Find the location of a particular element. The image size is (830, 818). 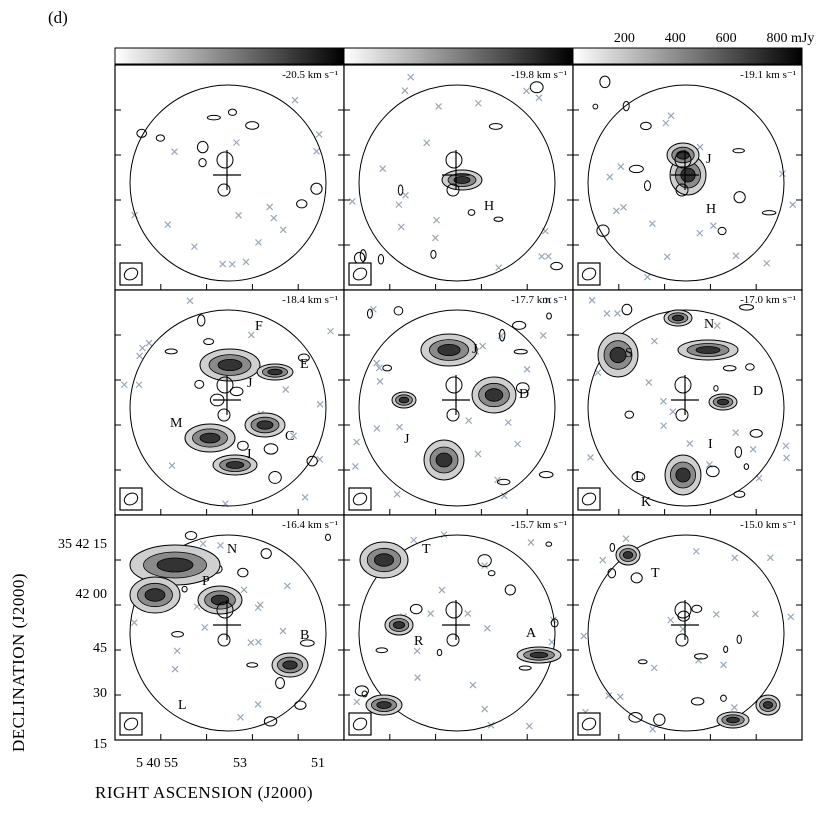

velocity-label: -15.7 km s⁻¹ is located at coordinates (539, 525).